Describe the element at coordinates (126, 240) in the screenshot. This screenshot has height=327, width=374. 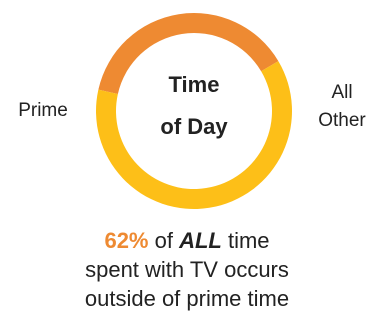
I see `caption-percent: 62%` at that location.